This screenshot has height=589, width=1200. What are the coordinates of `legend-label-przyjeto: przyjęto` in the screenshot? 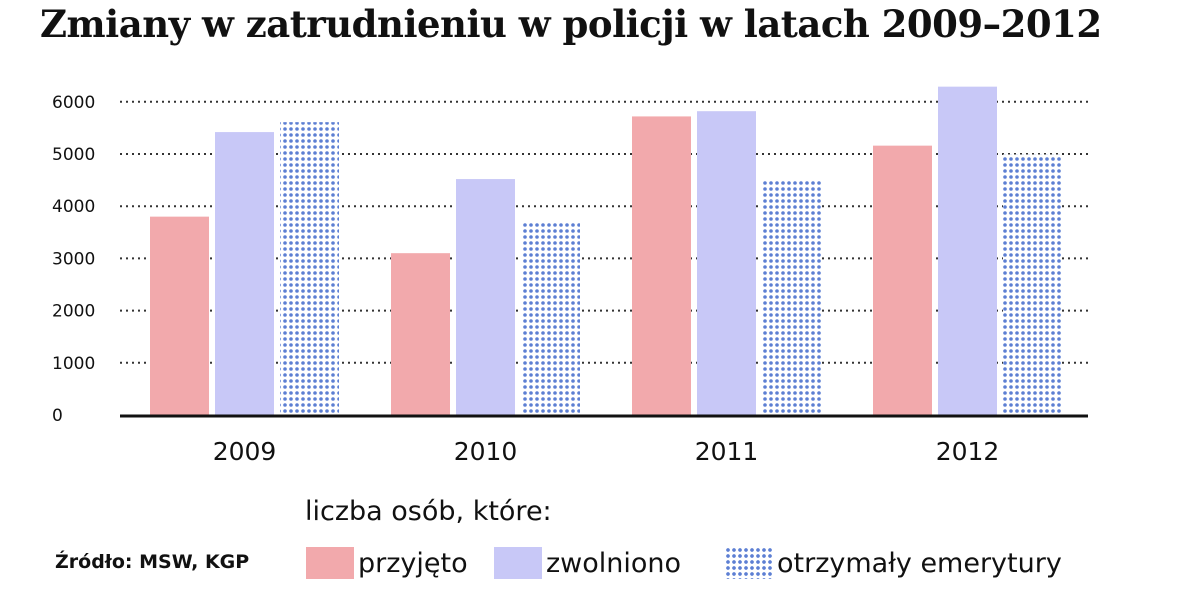 It's located at (413, 563).